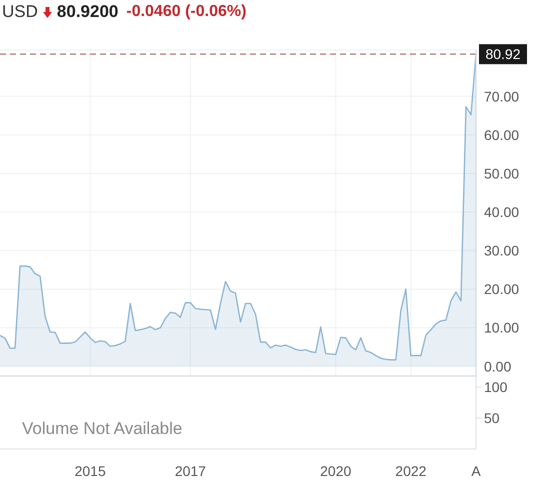 The width and height of the screenshot is (543, 489). I want to click on x-tick-label: 2022, so click(411, 470).